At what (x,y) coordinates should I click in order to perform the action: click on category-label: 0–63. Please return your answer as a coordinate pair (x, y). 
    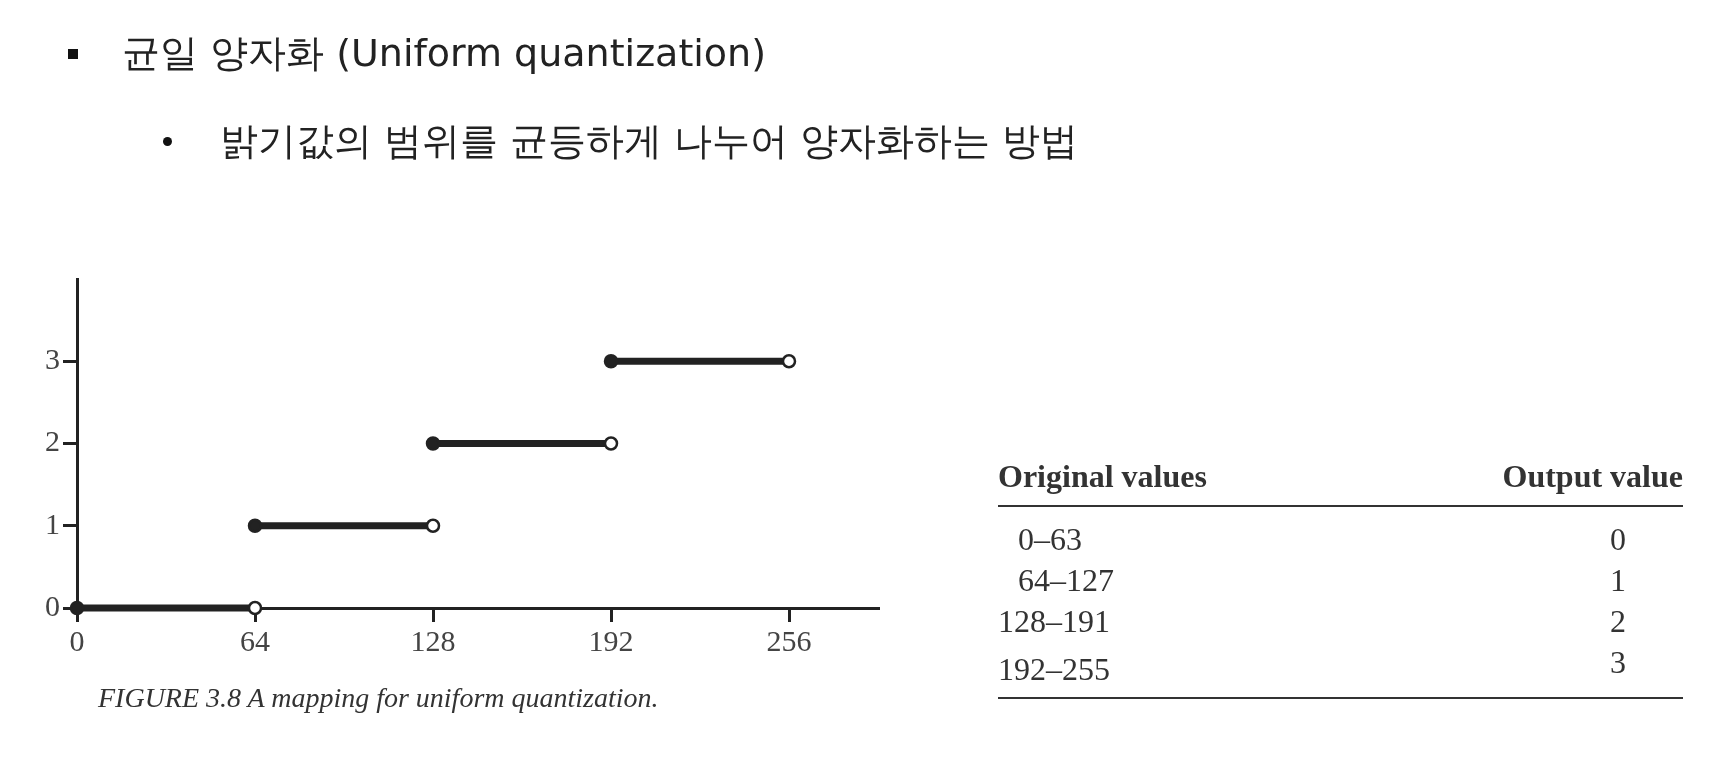
    Looking at the image, I should click on (1050, 539).